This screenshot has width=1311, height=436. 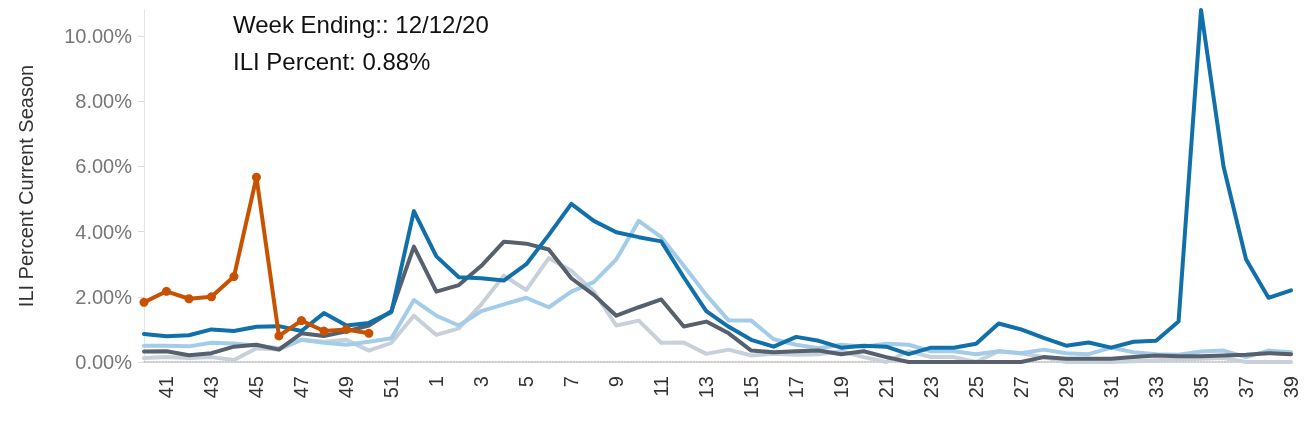 What do you see at coordinates (301, 387) in the screenshot?
I see `x-tick-label: 47` at bounding box center [301, 387].